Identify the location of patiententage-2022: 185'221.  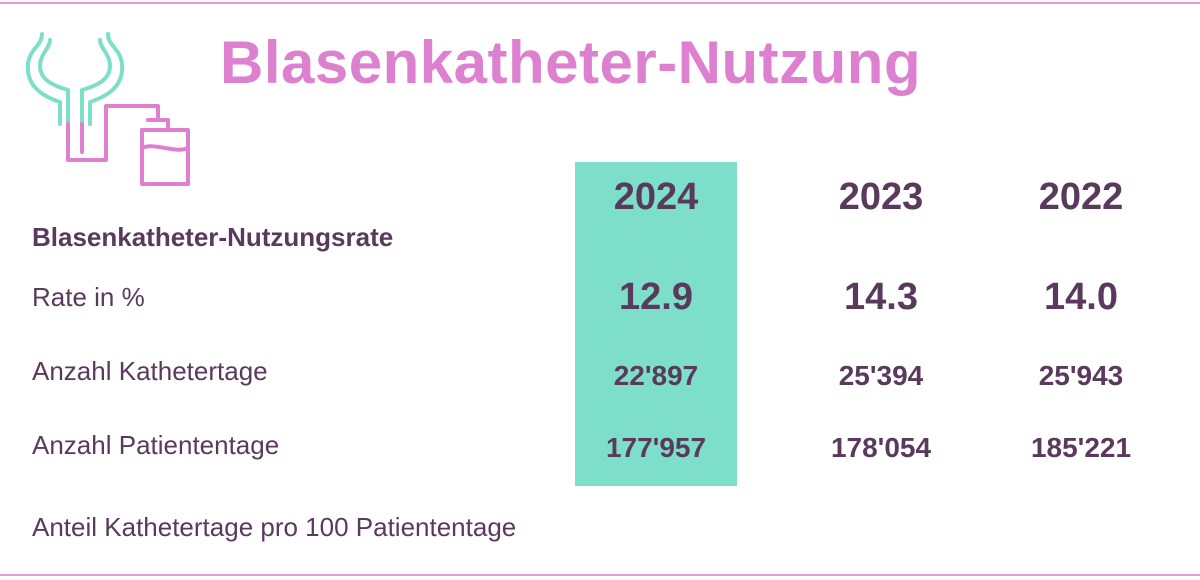
(1081, 447).